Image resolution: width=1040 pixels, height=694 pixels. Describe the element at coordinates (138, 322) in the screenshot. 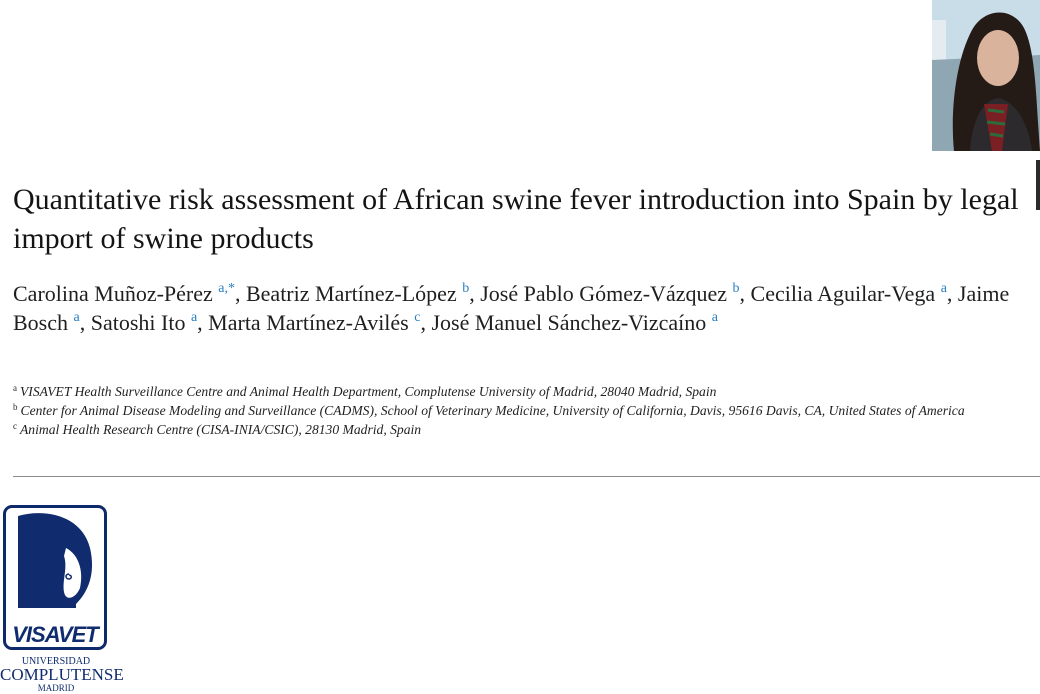

I see `author-name: Satoshi Ito` at that location.